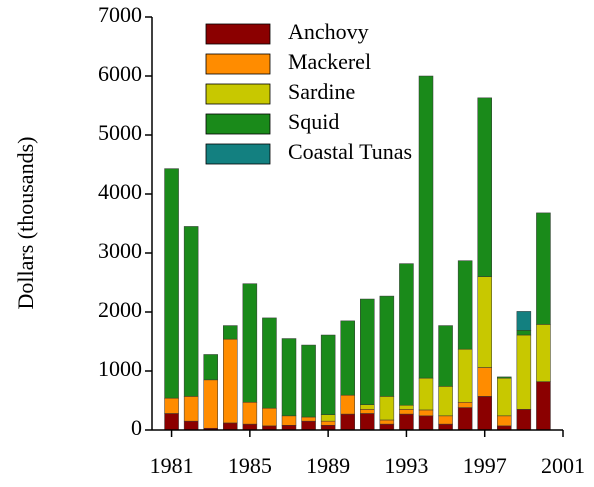 The height and width of the screenshot is (487, 594). What do you see at coordinates (172, 465) in the screenshot?
I see `x-tick-label: 1981` at bounding box center [172, 465].